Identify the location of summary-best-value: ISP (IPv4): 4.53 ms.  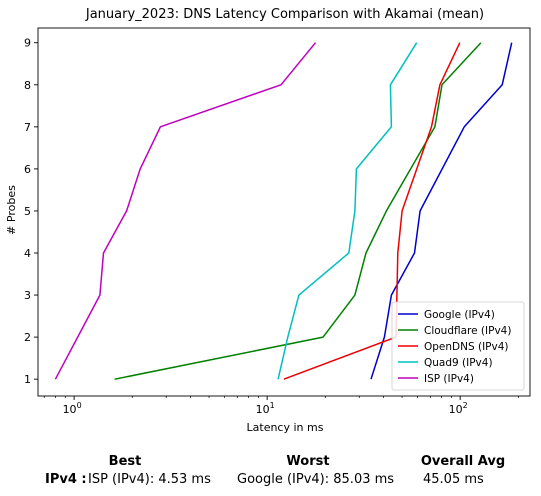
(149, 479).